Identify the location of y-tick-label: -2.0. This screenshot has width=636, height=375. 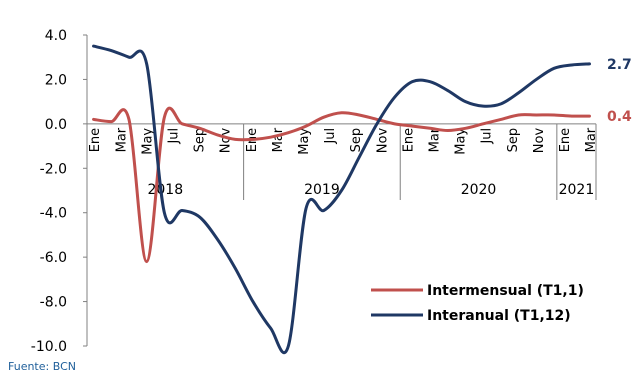
(53, 169).